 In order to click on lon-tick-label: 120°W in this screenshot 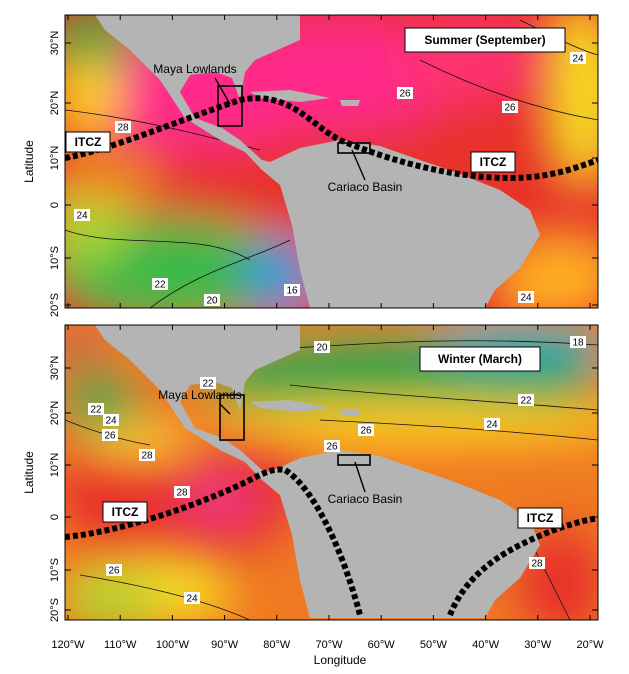, I will do `click(68, 645)`.